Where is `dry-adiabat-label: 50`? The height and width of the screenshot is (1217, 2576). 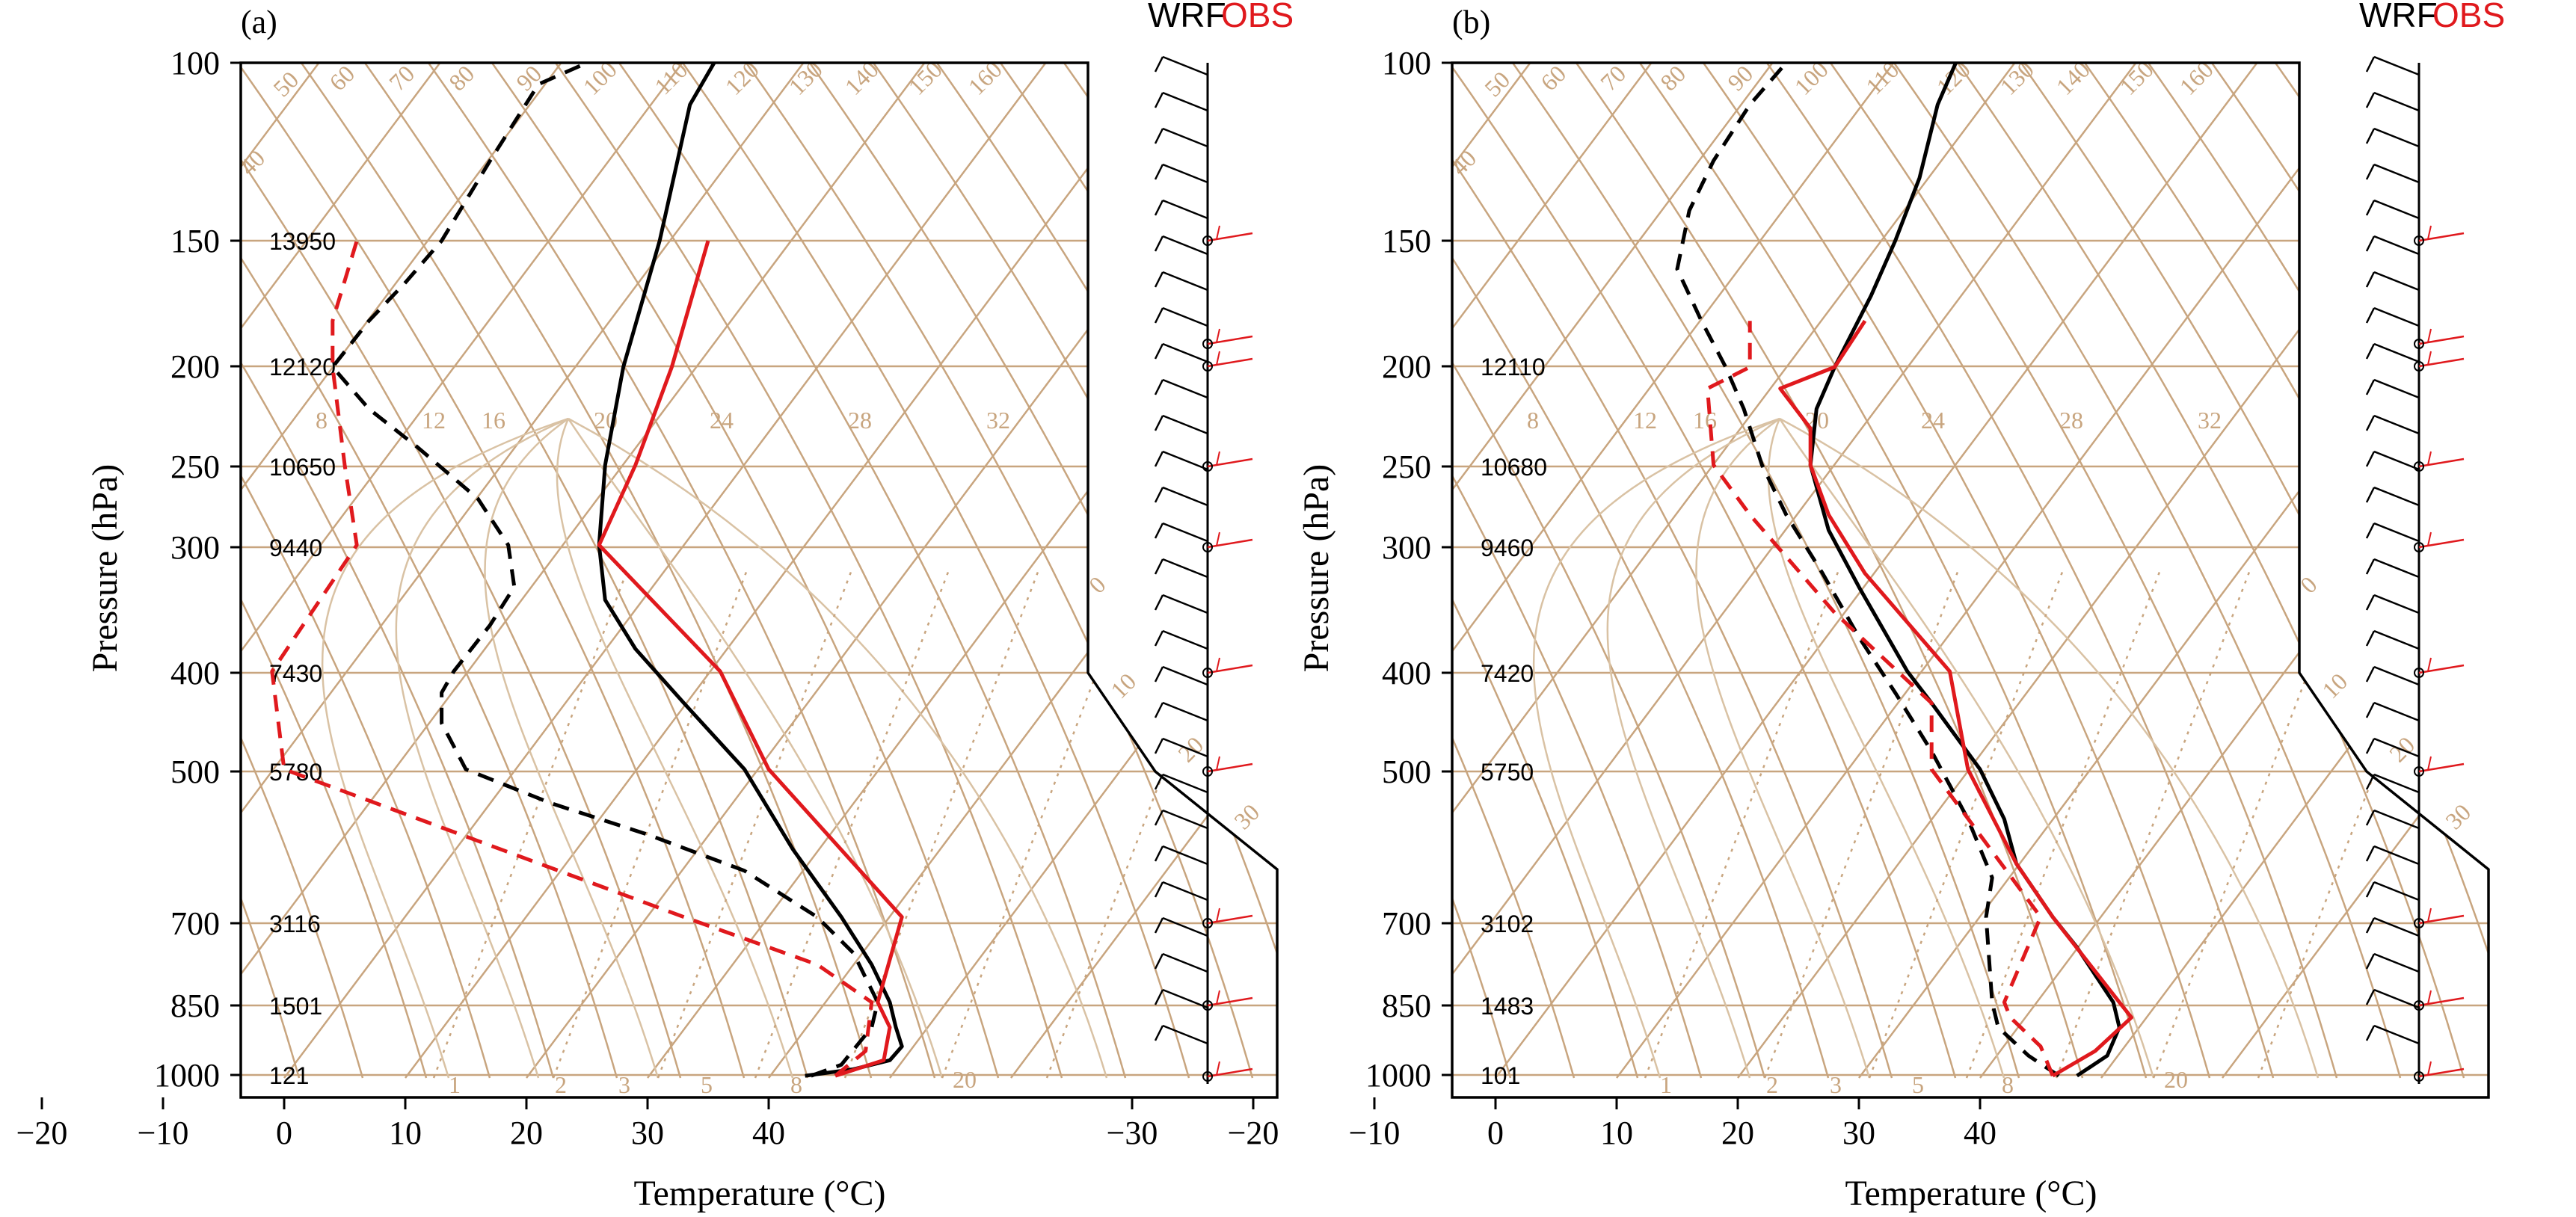 dry-adiabat-label: 50 is located at coordinates (1497, 84).